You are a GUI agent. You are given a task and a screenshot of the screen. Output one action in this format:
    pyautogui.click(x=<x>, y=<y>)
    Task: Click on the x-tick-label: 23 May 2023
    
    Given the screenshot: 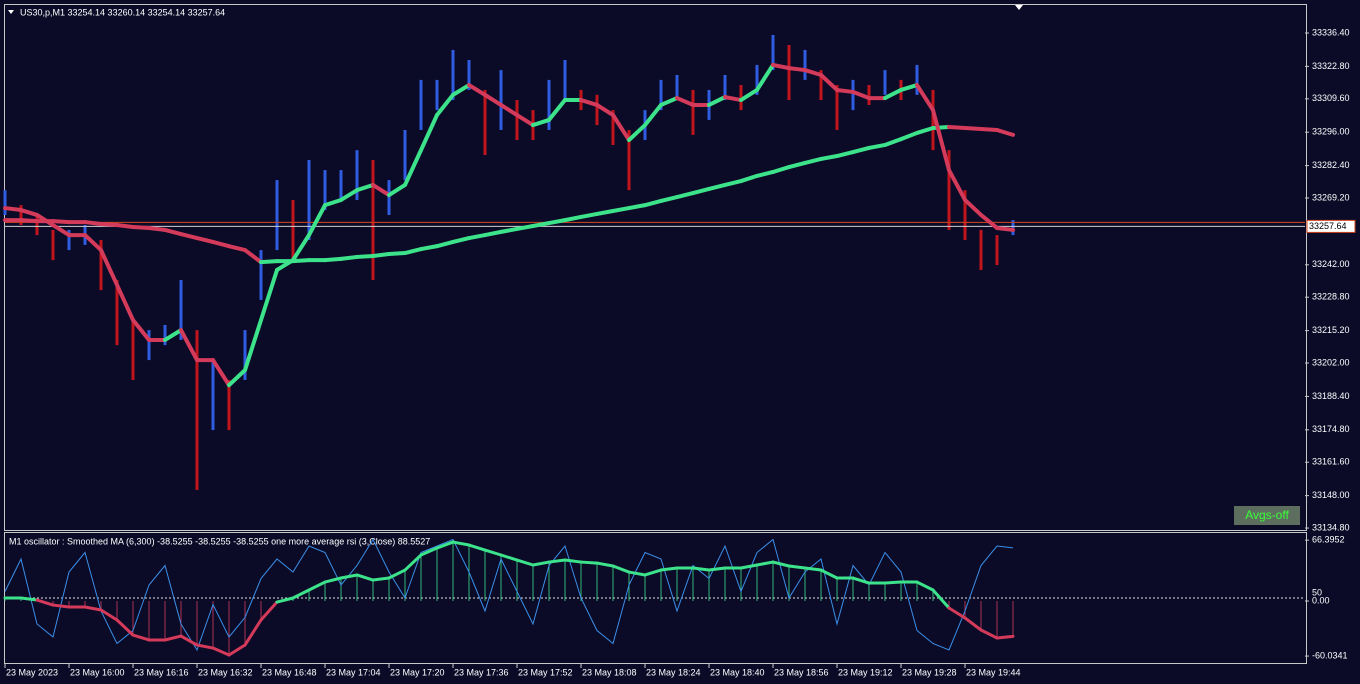 What is the action you would take?
    pyautogui.click(x=32, y=672)
    